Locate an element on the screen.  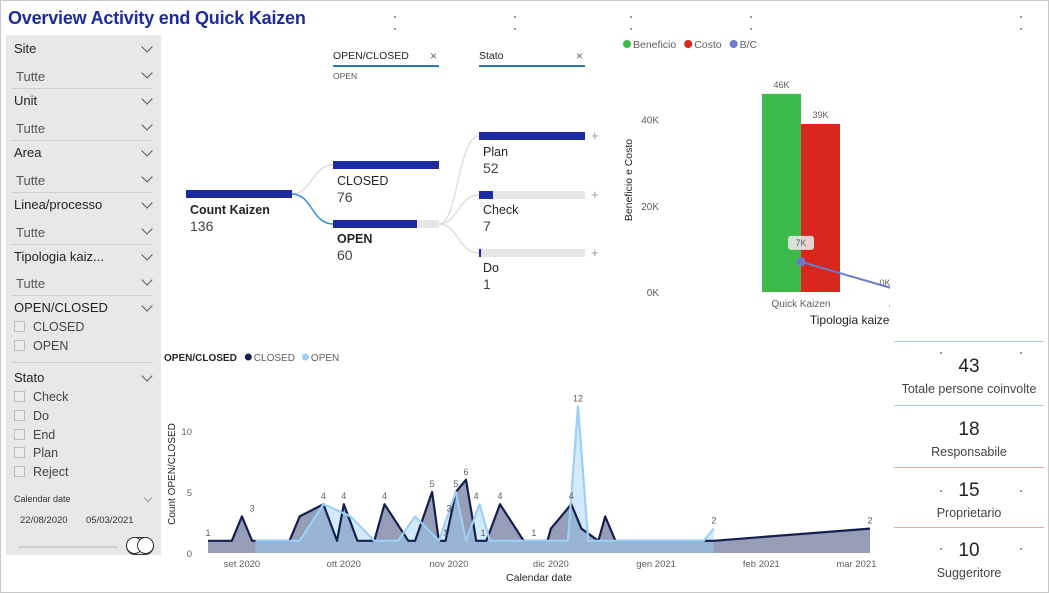
checkbox-closed: CLOSED is located at coordinates (49, 327).